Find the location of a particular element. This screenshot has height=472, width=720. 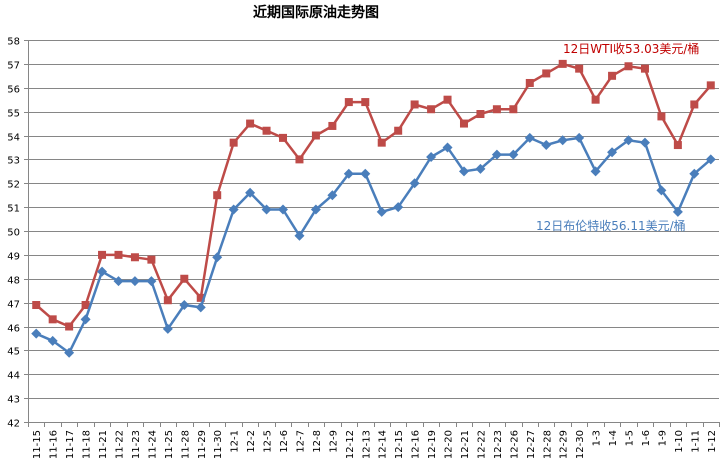

point-布伦特-12-22 is located at coordinates (480, 168).